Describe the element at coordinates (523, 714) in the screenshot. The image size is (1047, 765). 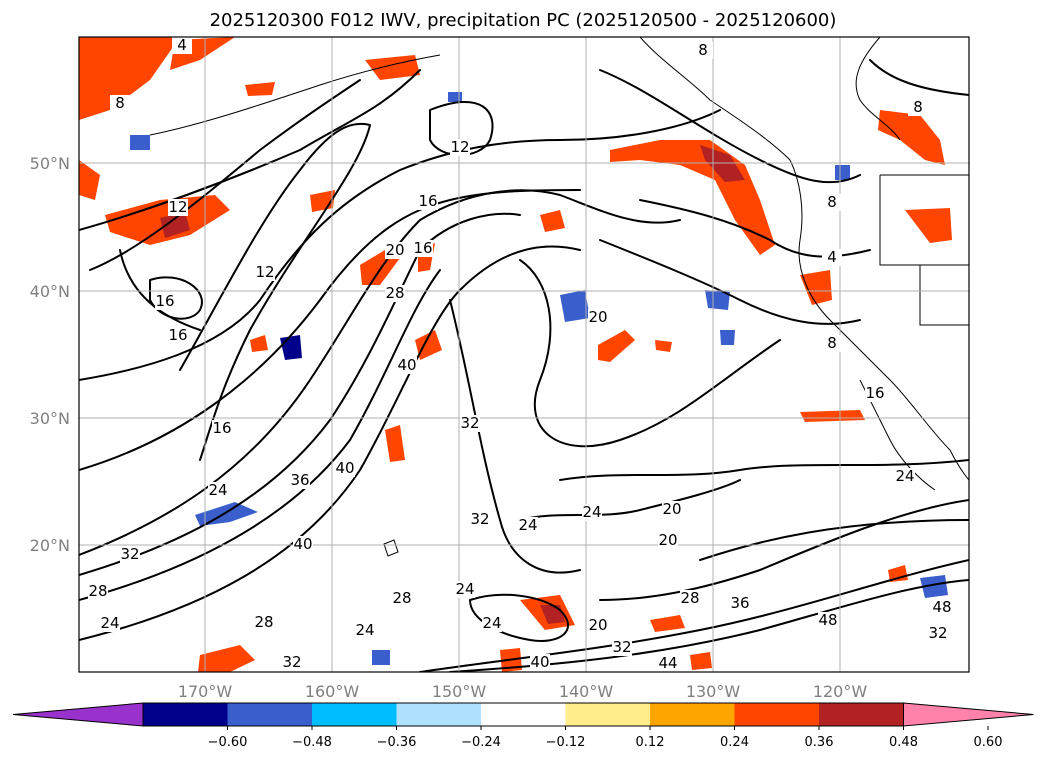
I see `colorbar-frame` at that location.